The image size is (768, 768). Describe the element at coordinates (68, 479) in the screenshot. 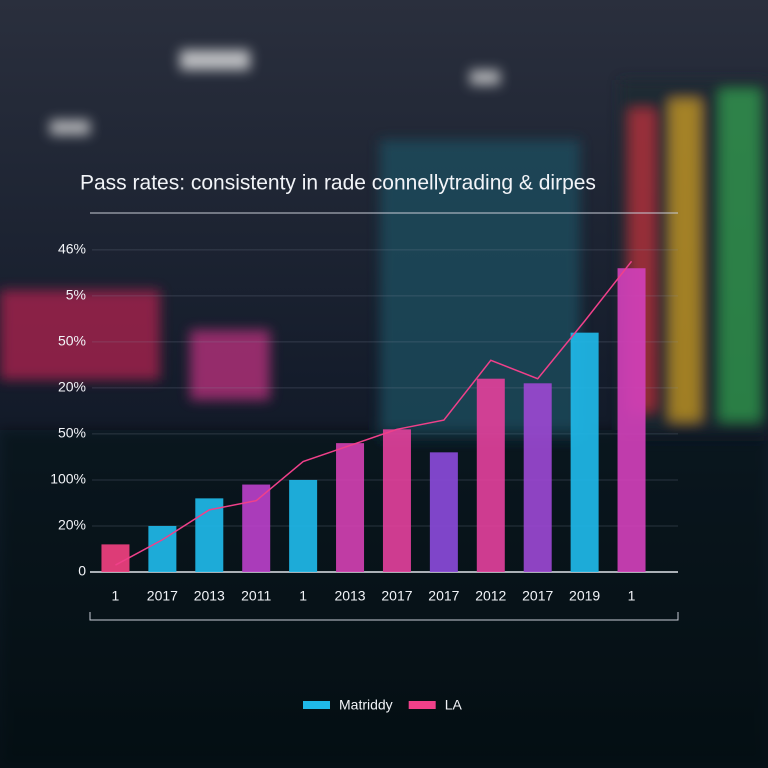

I see `y-tick-label: 100%` at that location.